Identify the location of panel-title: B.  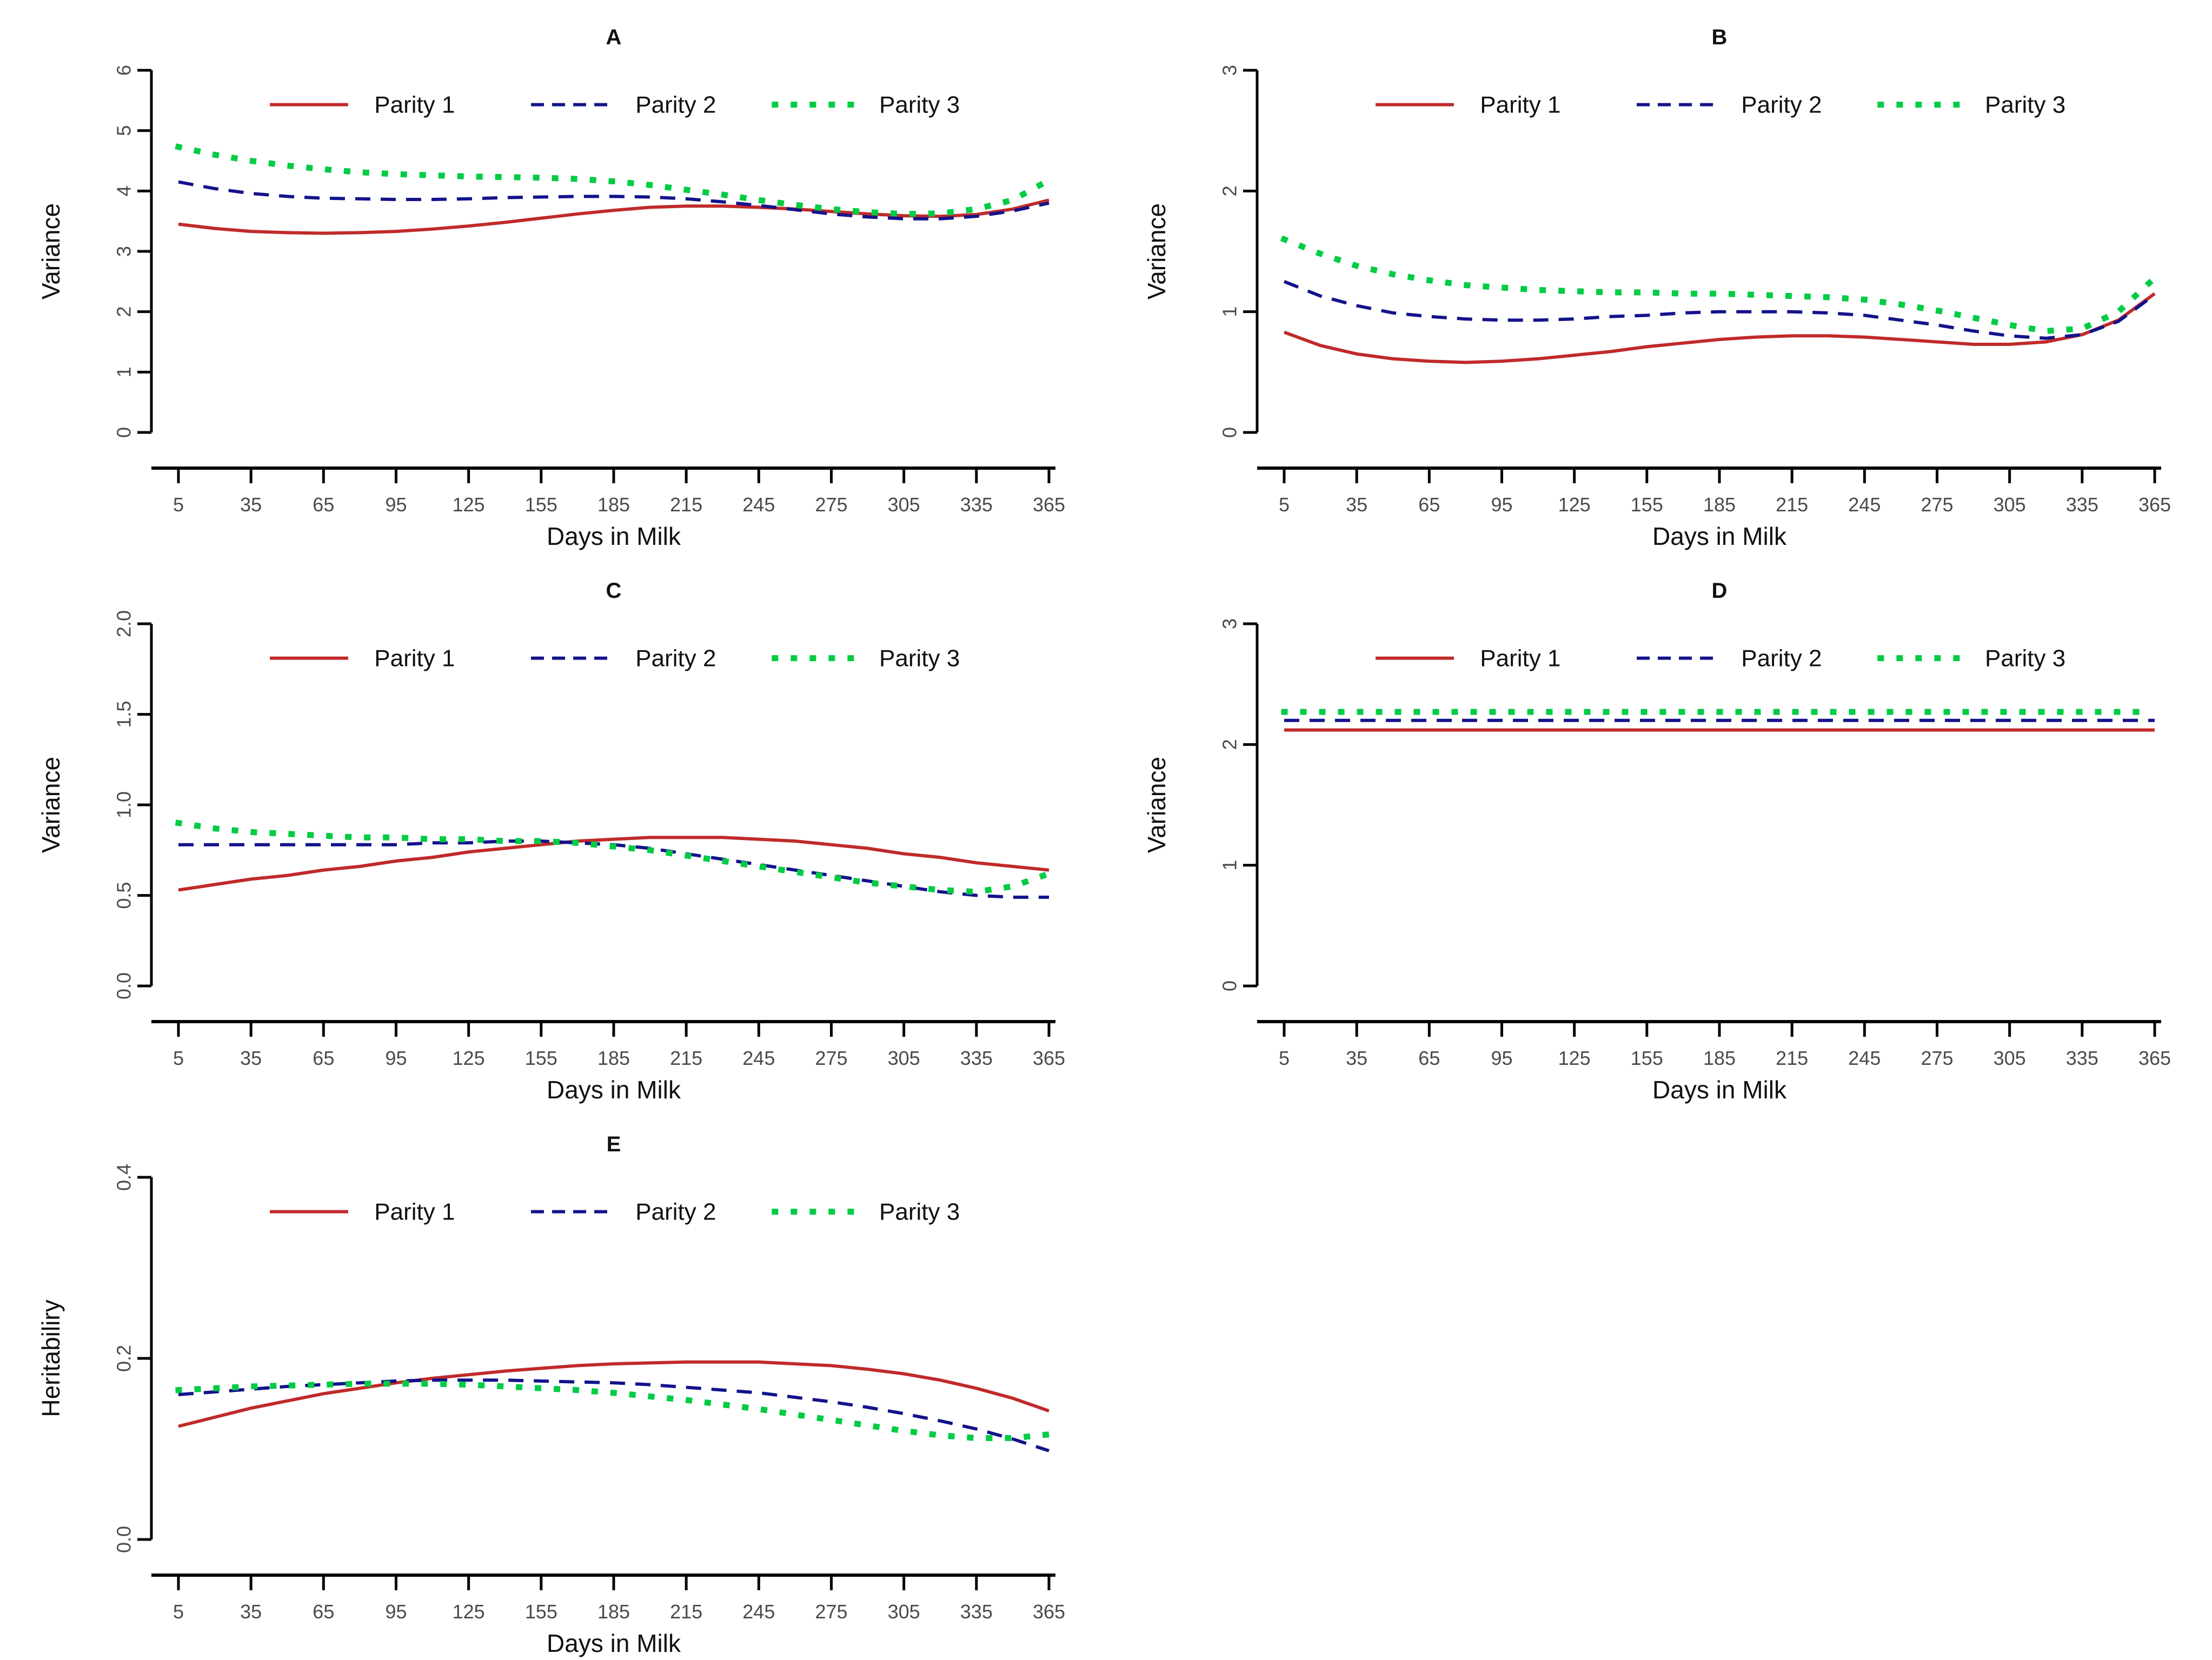
(1720, 37).